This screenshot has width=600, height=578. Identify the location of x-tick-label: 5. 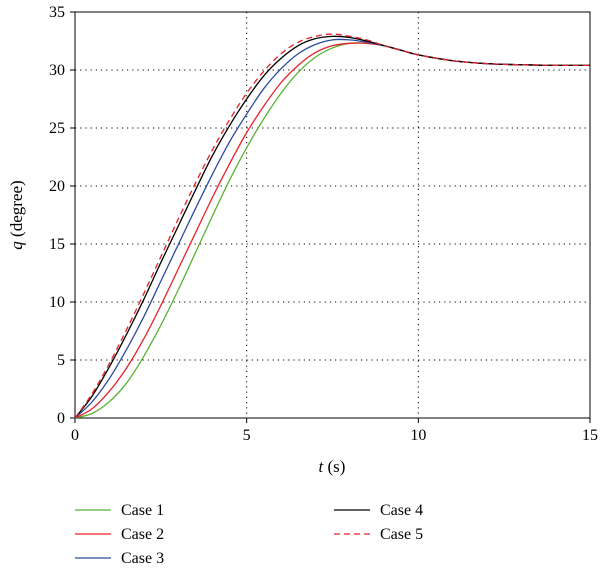
(247, 435).